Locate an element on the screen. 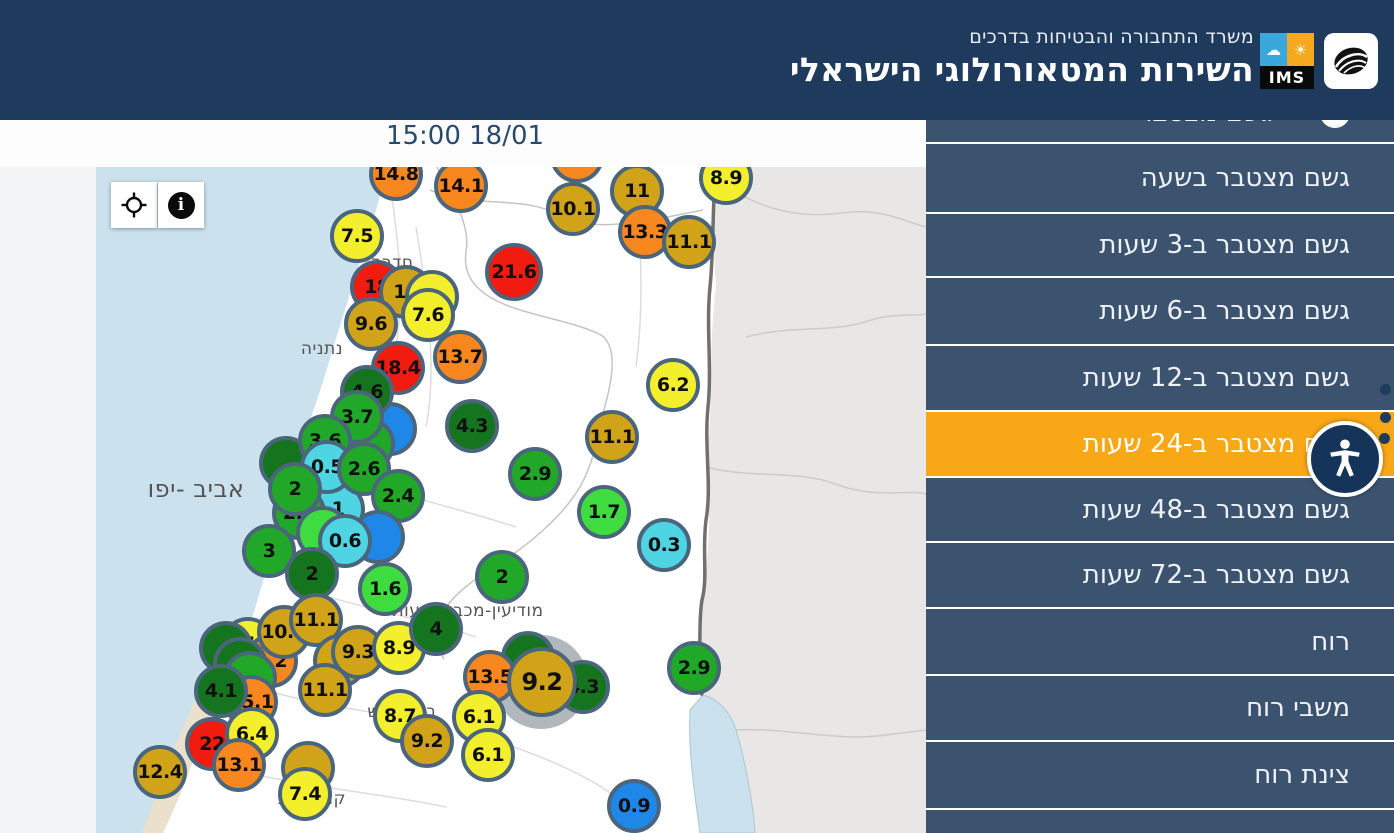  info-icon: i is located at coordinates (181, 205).